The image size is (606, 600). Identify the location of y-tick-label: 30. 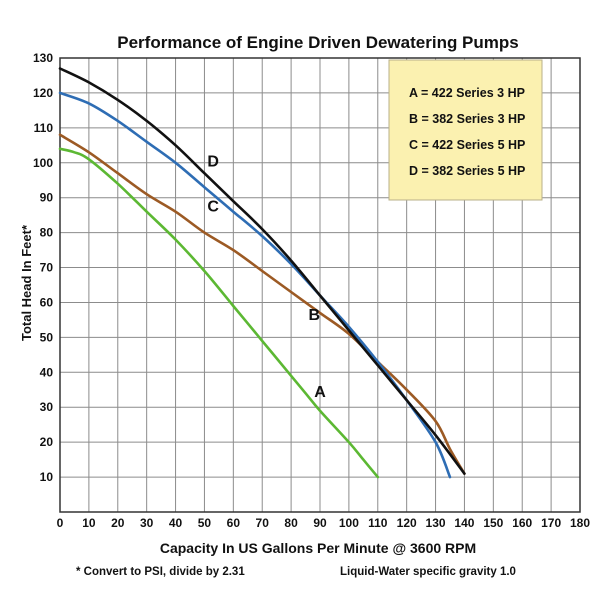
(47, 407).